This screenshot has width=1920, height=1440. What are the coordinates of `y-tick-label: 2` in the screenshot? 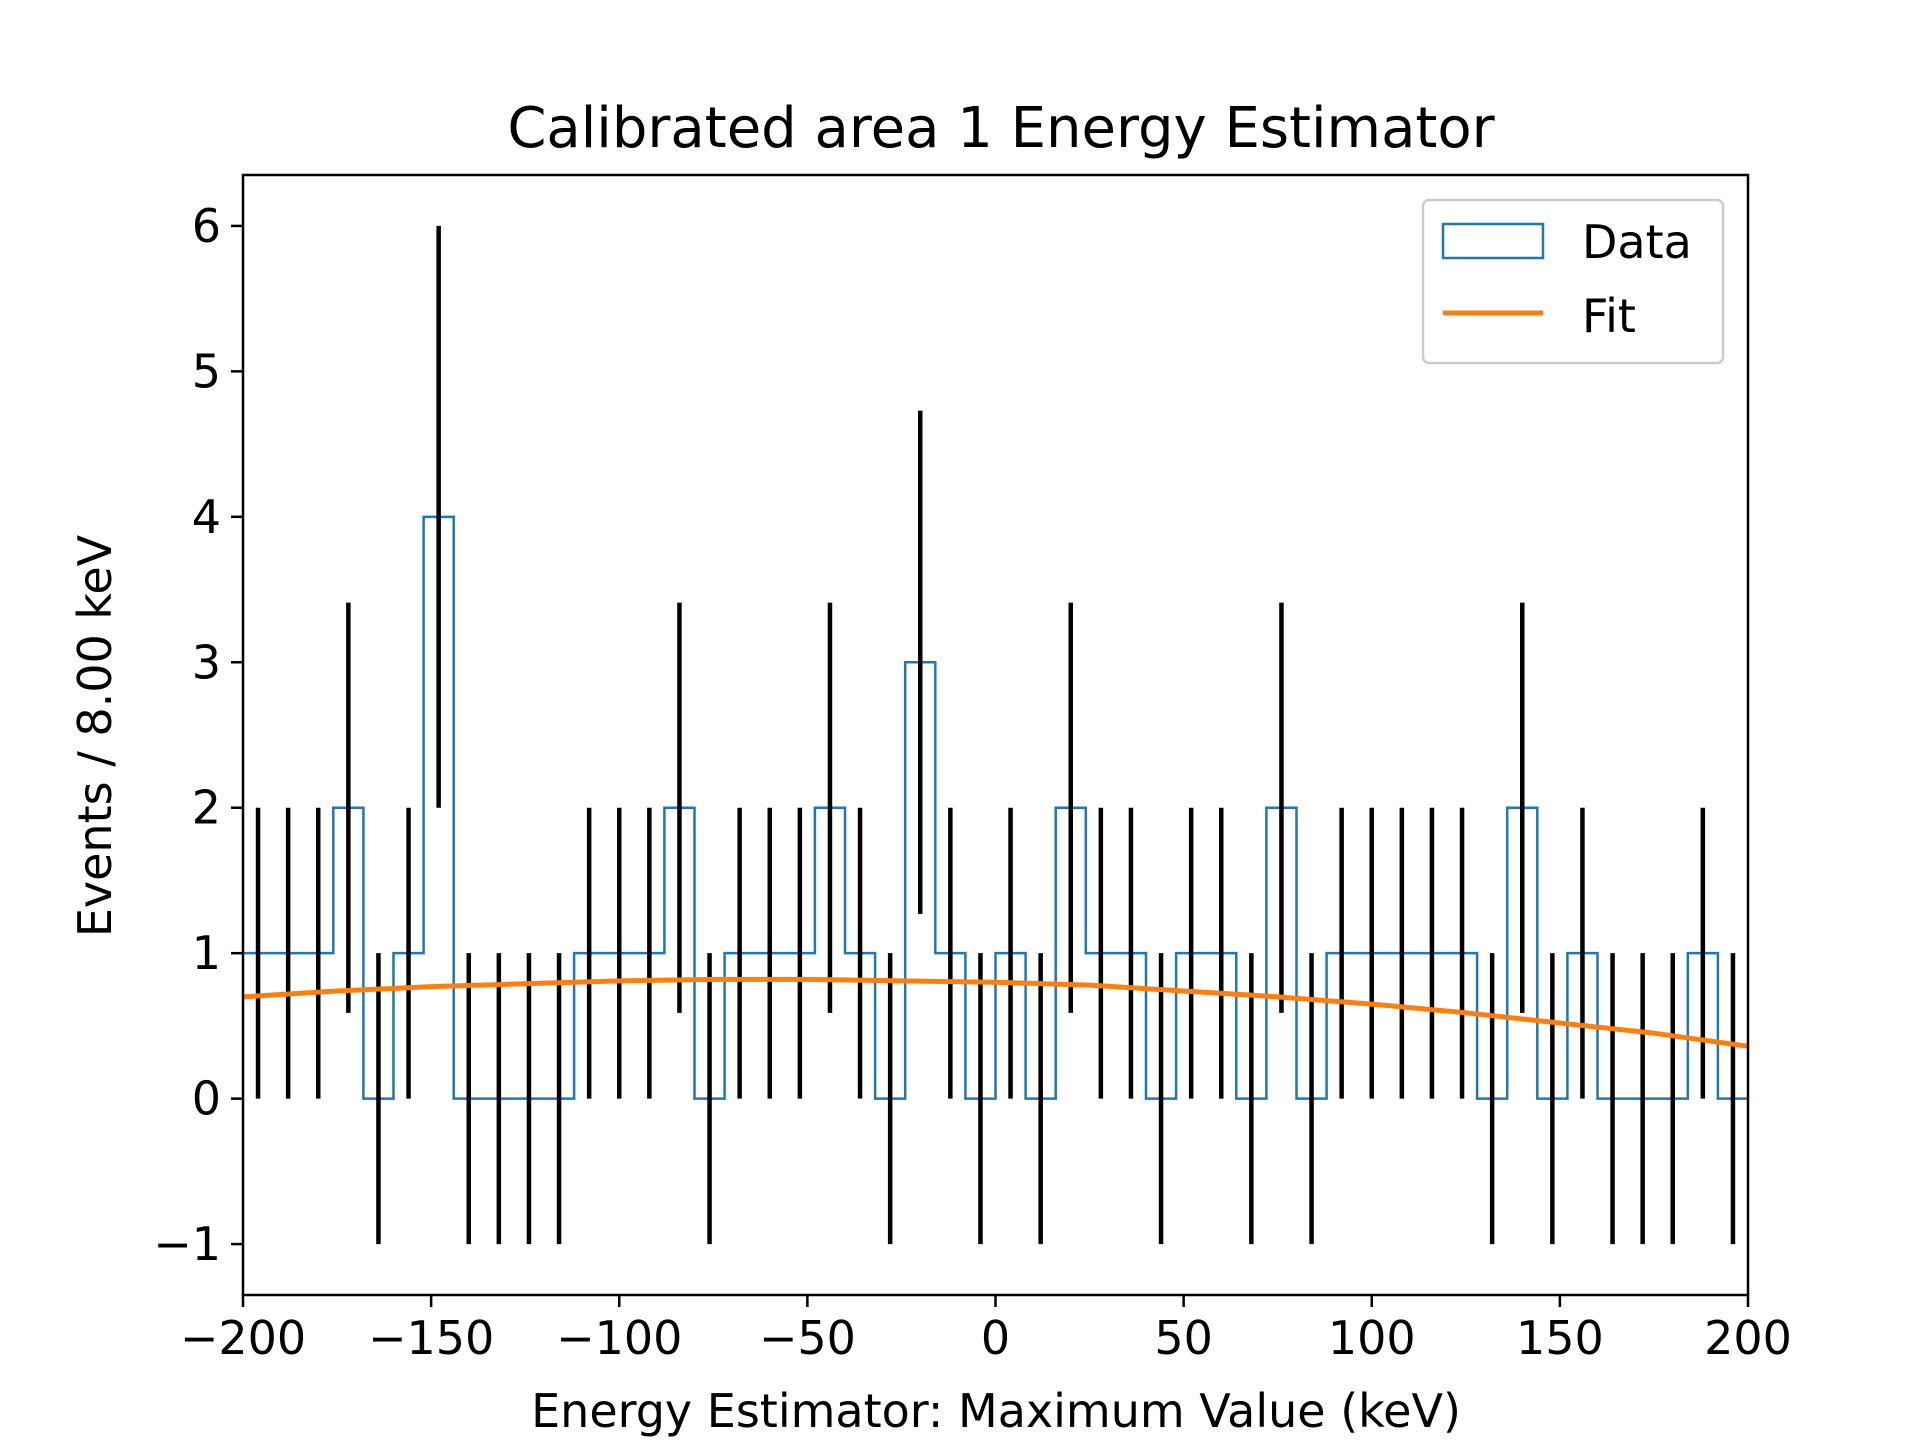 It's located at (206, 808).